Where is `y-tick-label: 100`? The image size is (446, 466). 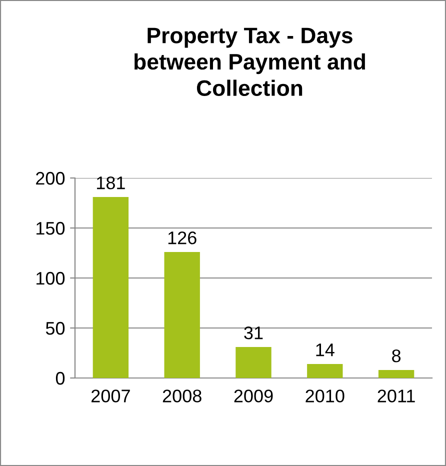 y-tick-label: 100 is located at coordinates (50, 278).